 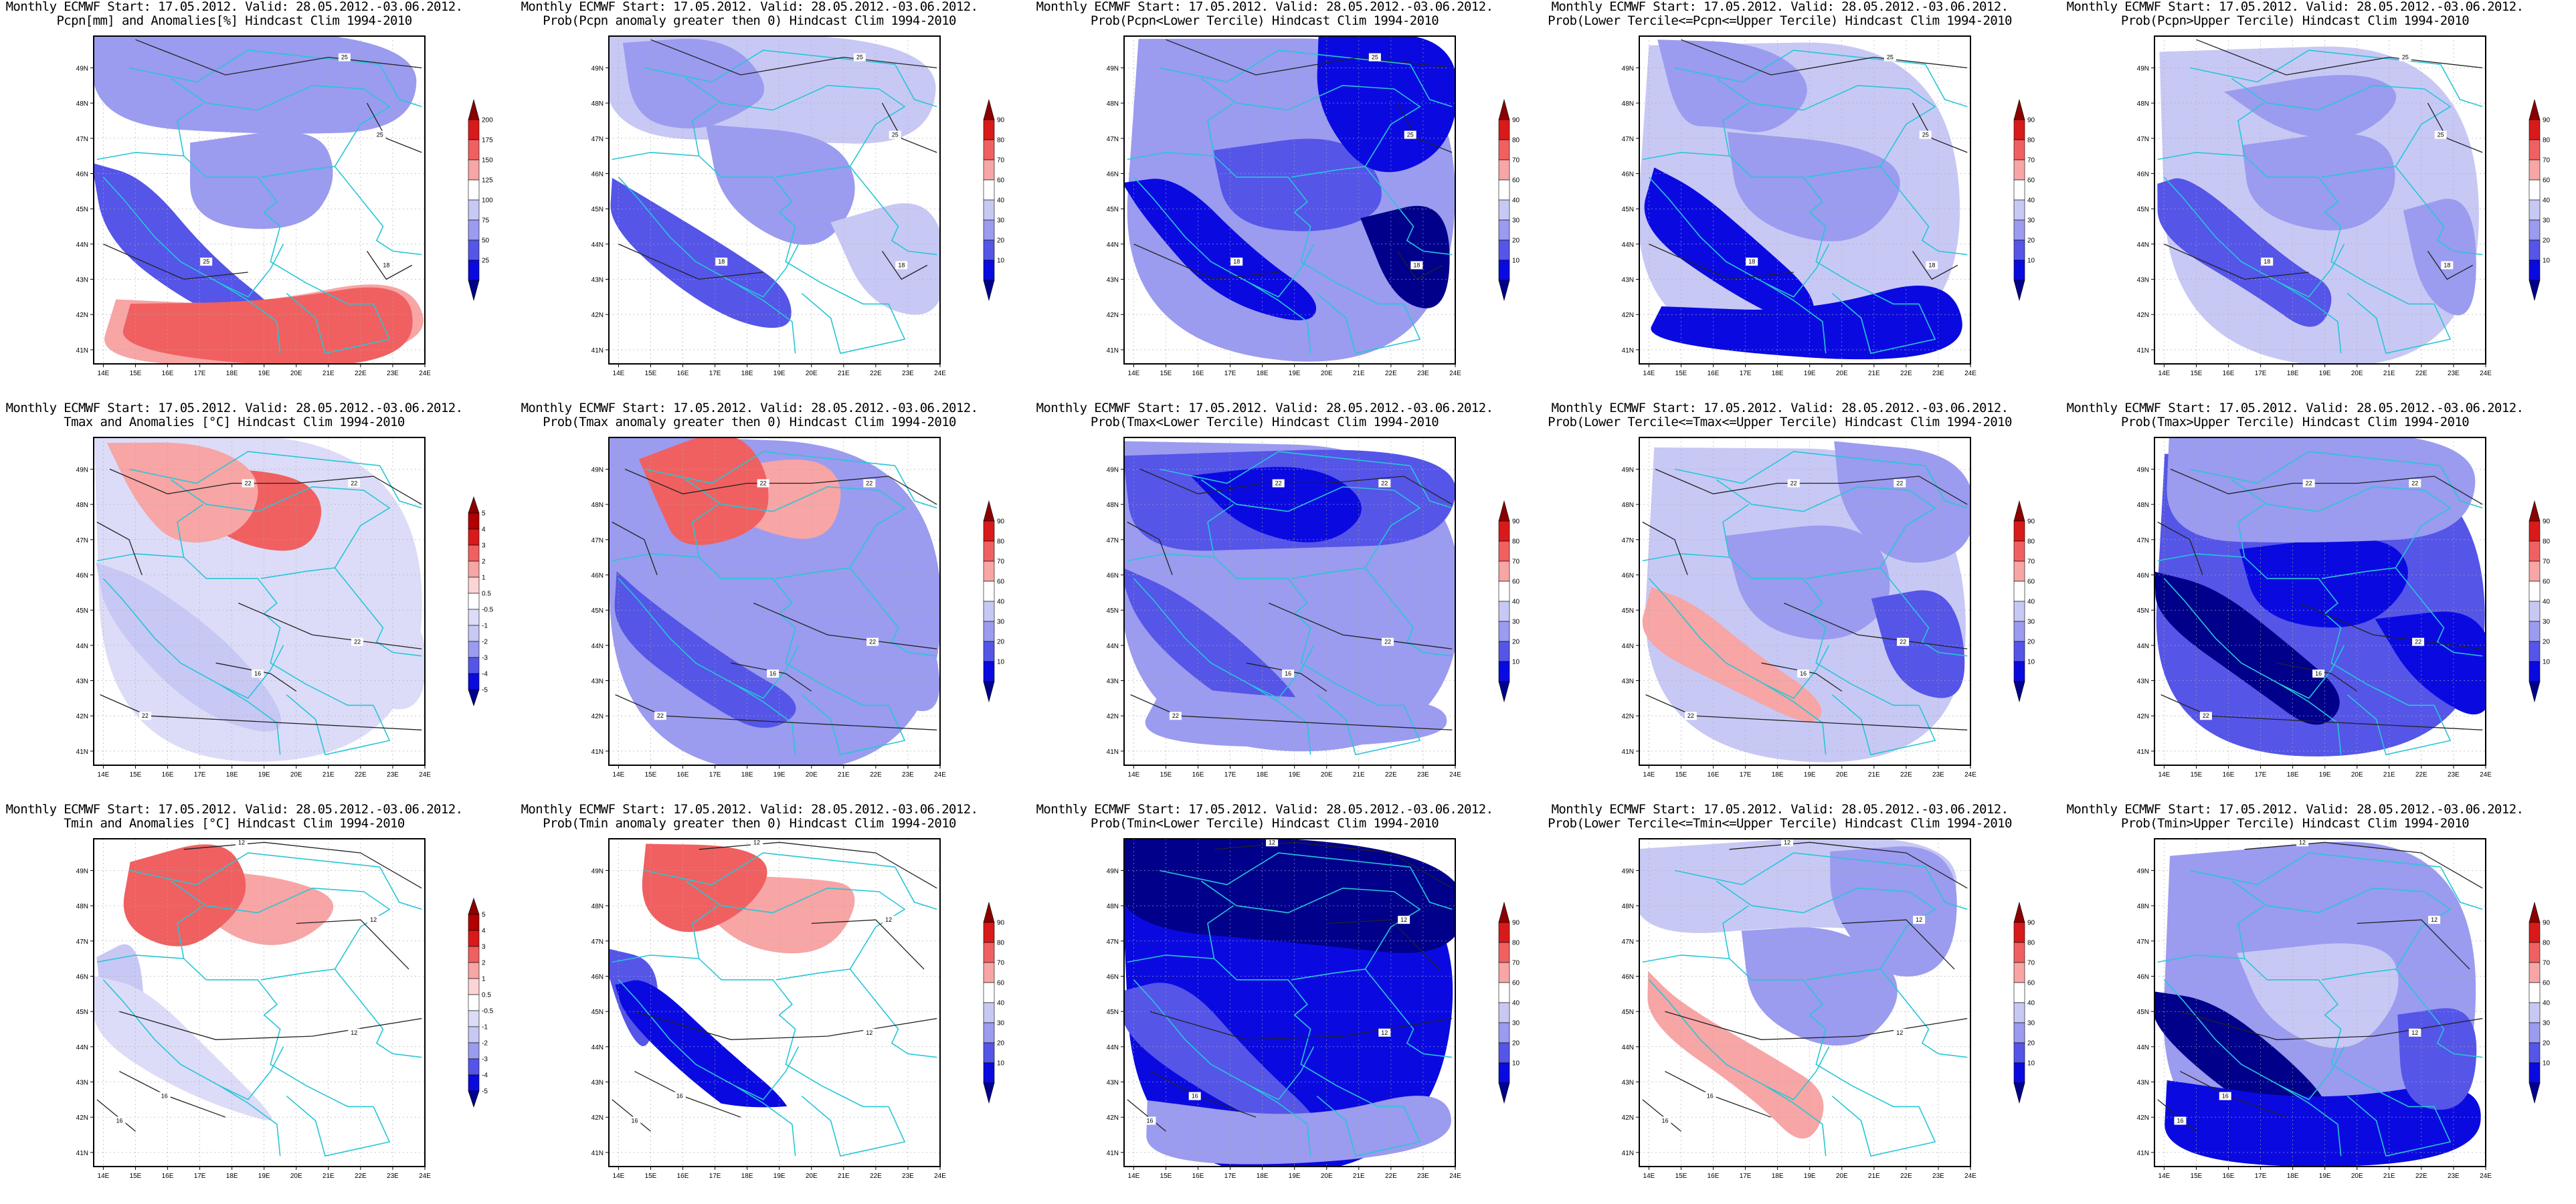 What do you see at coordinates (386, 265) in the screenshot?
I see `contour-label: 18` at bounding box center [386, 265].